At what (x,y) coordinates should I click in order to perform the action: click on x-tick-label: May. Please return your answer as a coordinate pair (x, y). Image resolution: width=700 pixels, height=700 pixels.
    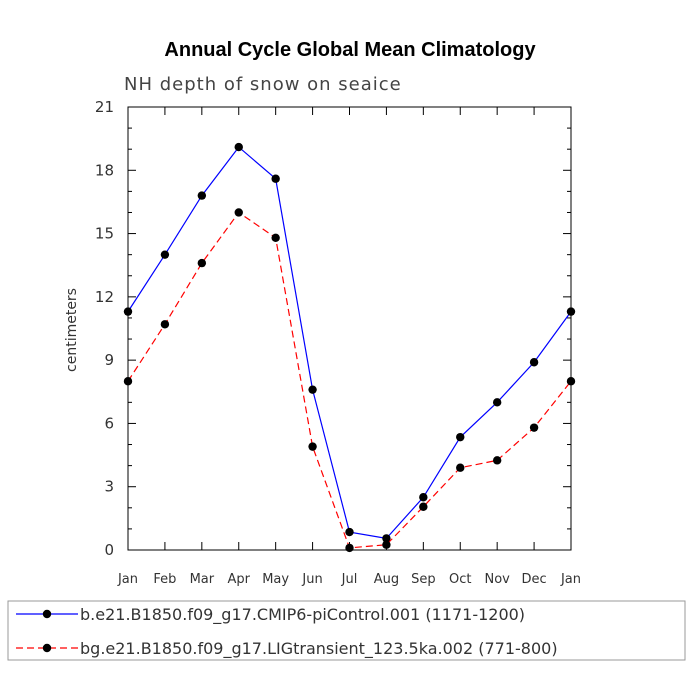
    Looking at the image, I should click on (275, 579).